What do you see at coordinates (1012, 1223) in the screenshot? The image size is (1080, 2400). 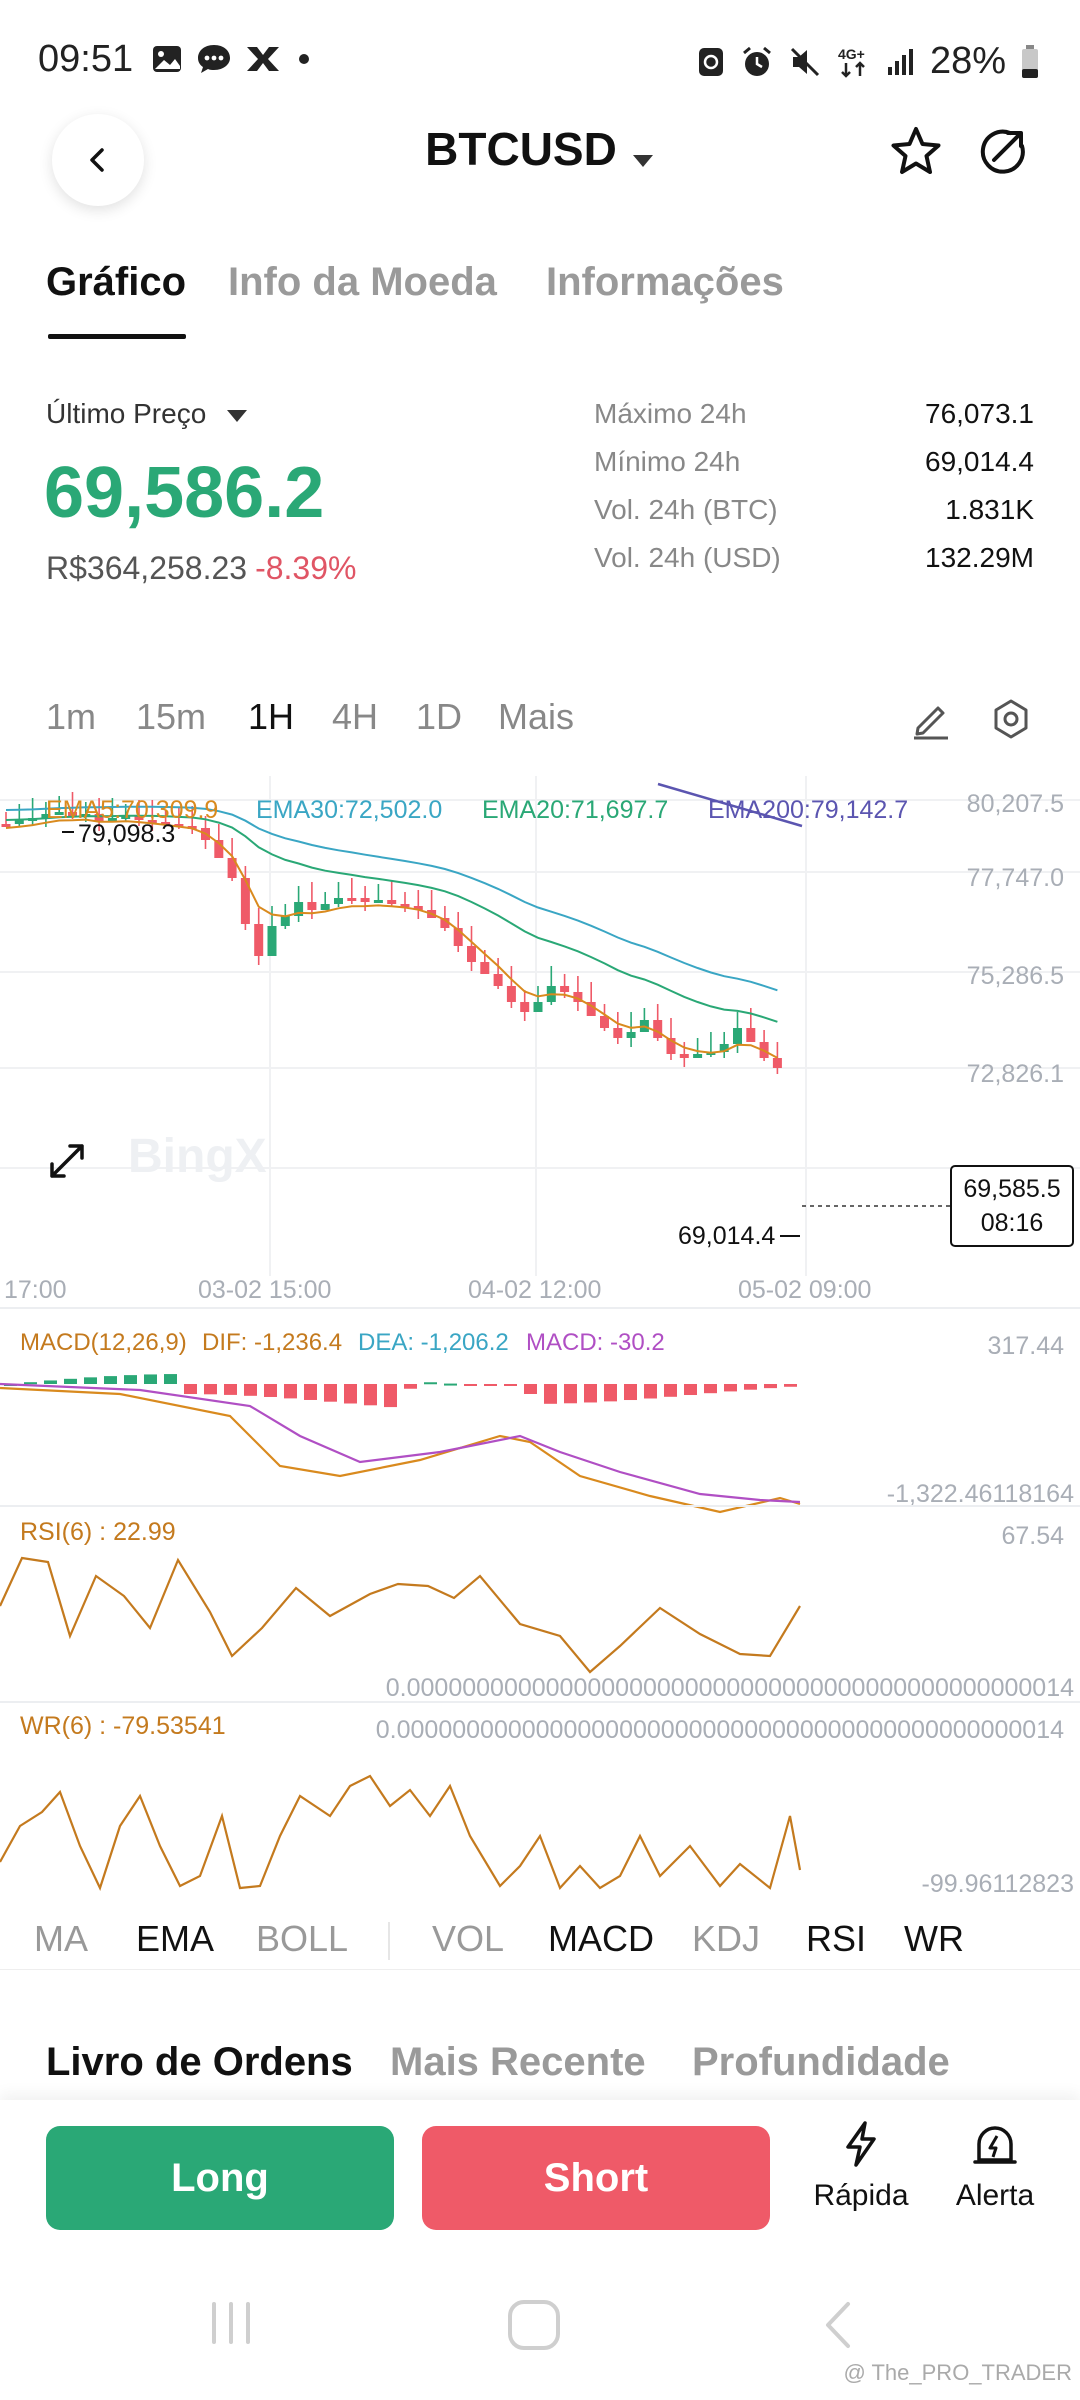 I see `countdown-label: 08:16` at bounding box center [1012, 1223].